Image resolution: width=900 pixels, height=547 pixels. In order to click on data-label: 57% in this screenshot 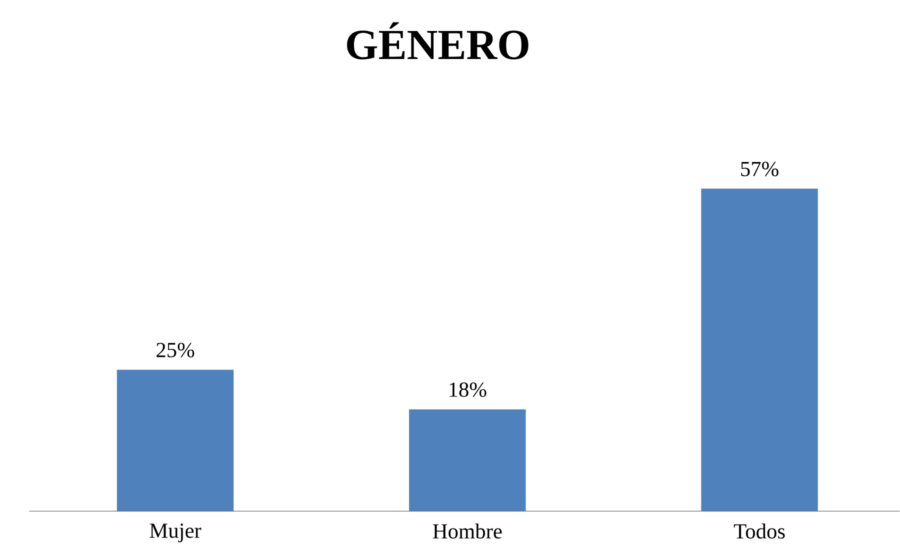, I will do `click(759, 169)`.